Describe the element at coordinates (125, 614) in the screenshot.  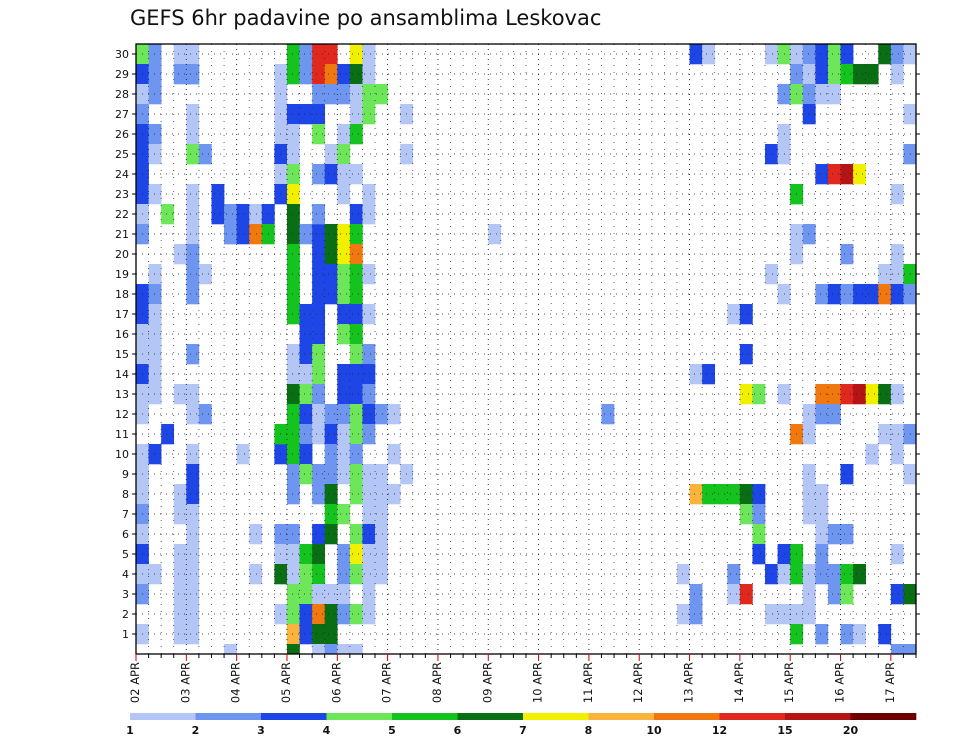
I see `y-tick-label: 2` at that location.